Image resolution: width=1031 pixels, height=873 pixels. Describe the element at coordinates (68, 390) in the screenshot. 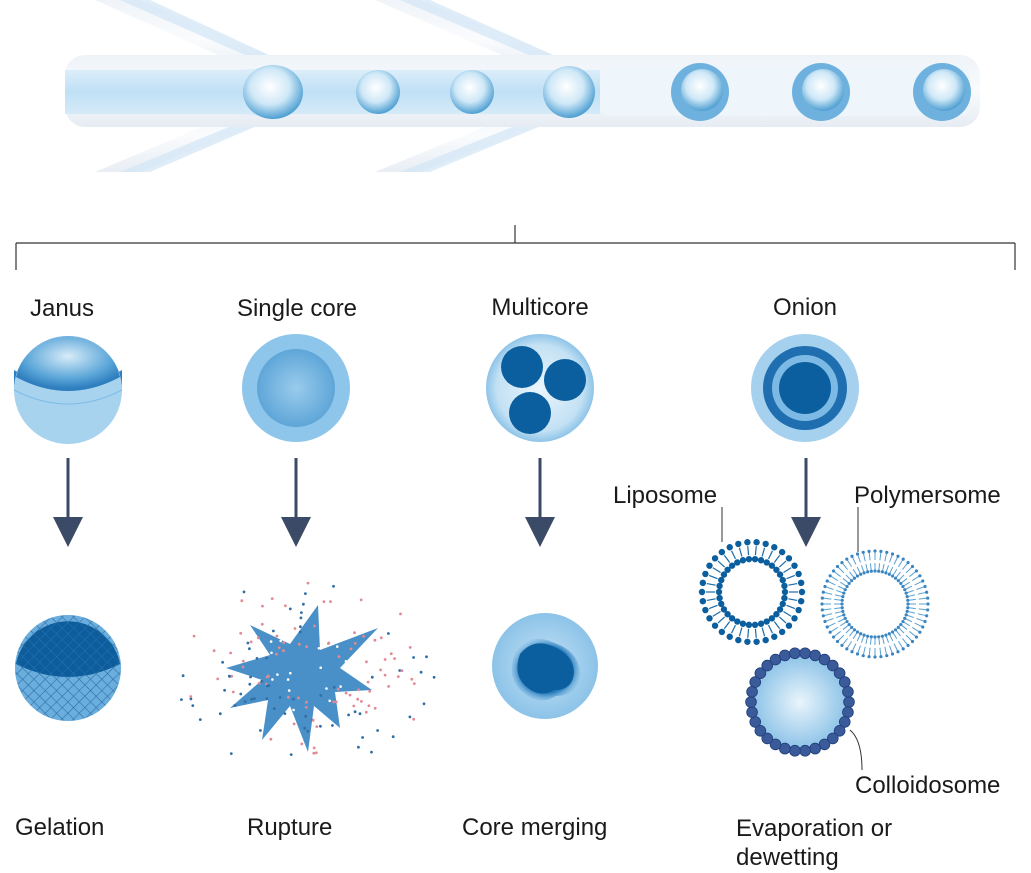

I see `janus-particle` at that location.